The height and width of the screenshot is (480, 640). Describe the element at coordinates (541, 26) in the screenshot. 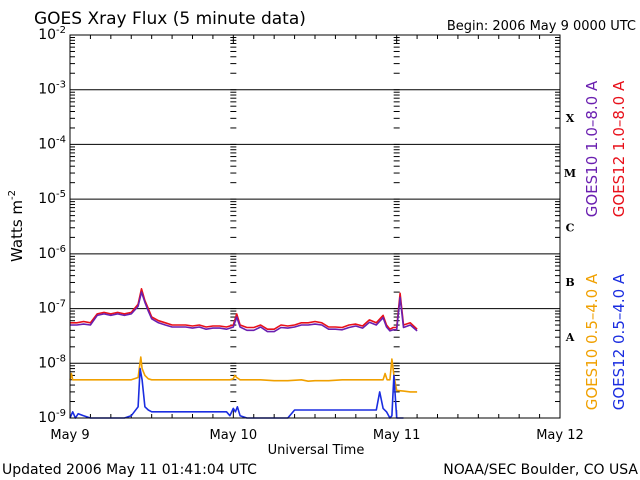

I see `begin-date: Begin: 2006 May 9 0000 UTC` at that location.